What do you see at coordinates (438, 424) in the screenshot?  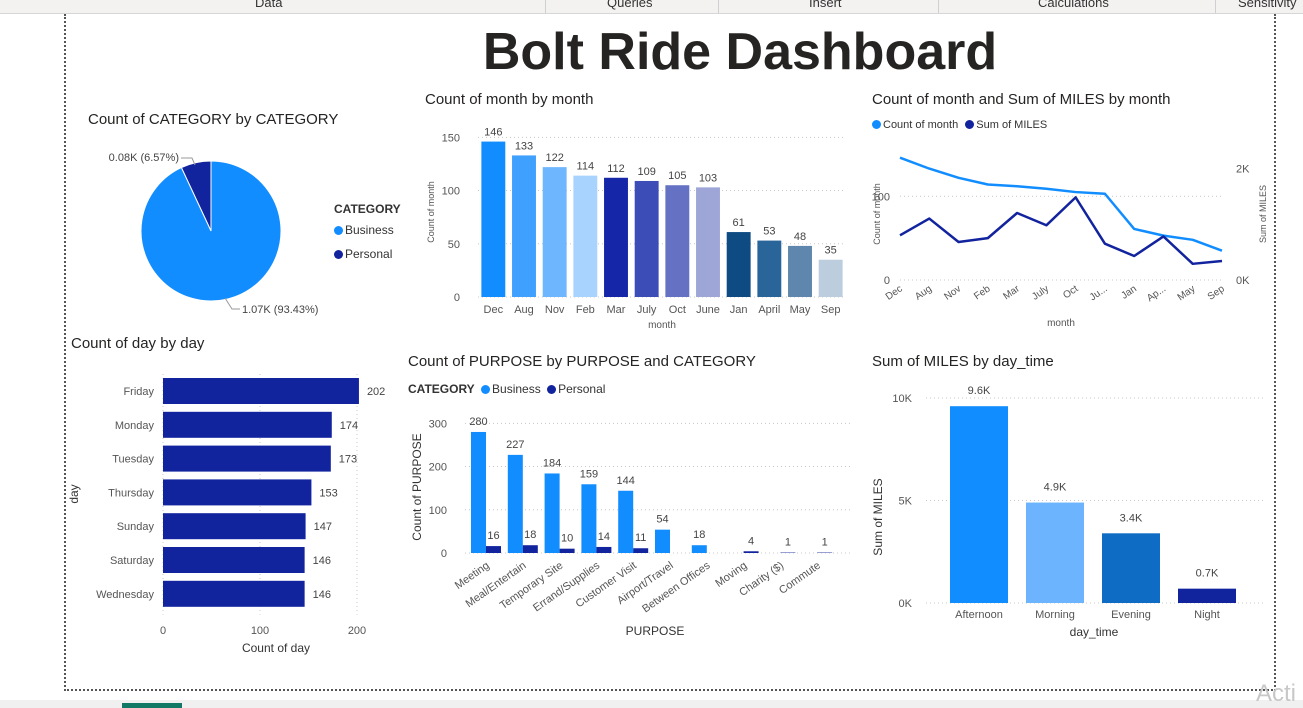 I see `purpose-y-tick: 300` at bounding box center [438, 424].